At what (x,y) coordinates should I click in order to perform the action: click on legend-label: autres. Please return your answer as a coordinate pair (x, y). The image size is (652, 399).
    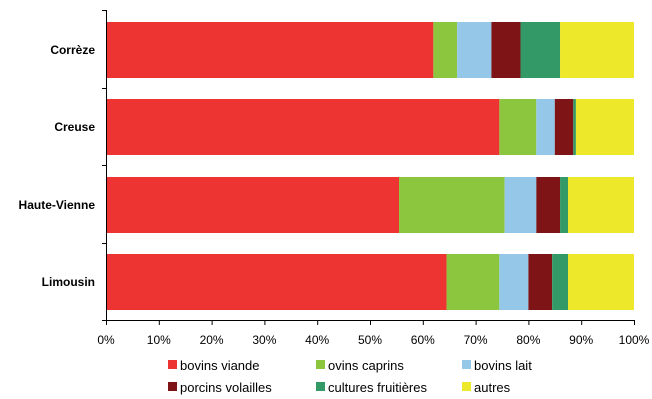
    Looking at the image, I should click on (492, 387).